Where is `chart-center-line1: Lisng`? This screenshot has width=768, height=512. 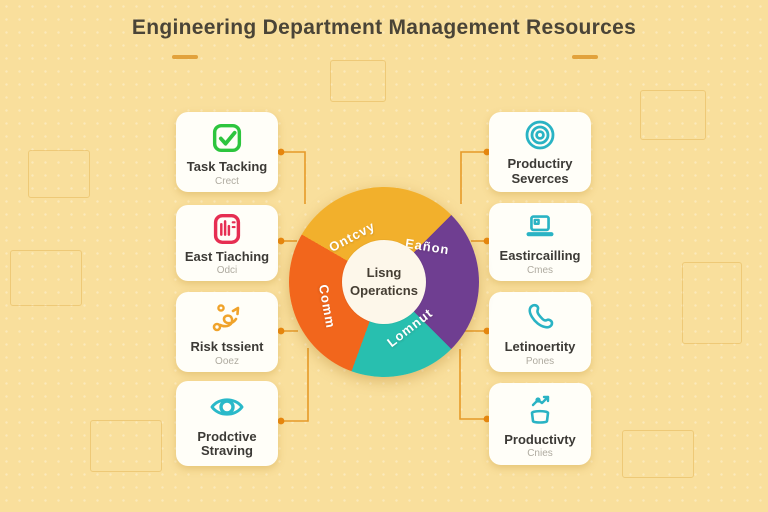 chart-center-line1: Lisng is located at coordinates (384, 273).